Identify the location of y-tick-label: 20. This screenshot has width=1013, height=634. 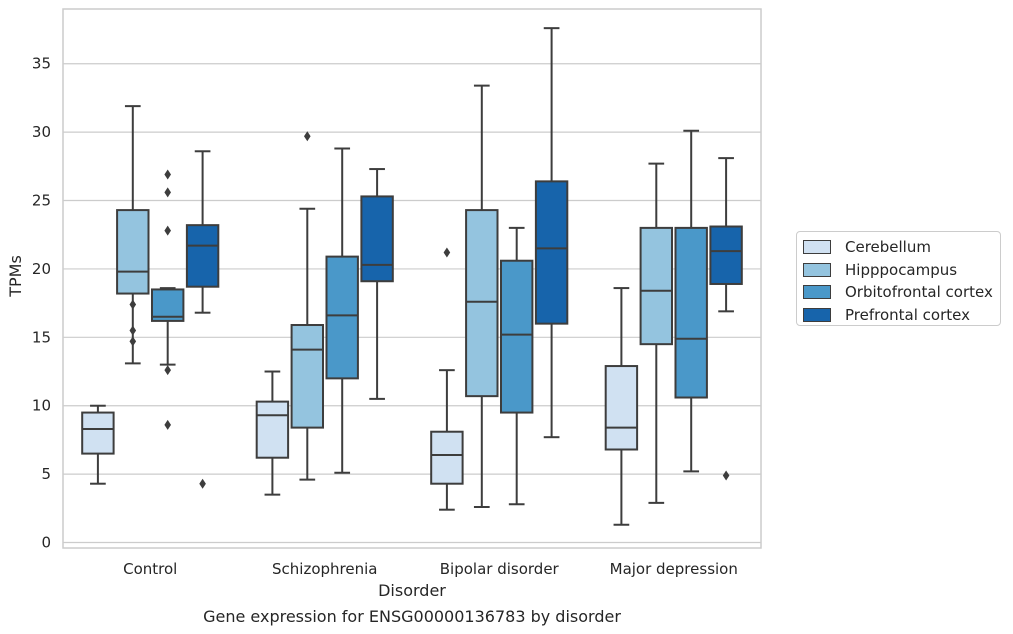
(41, 269).